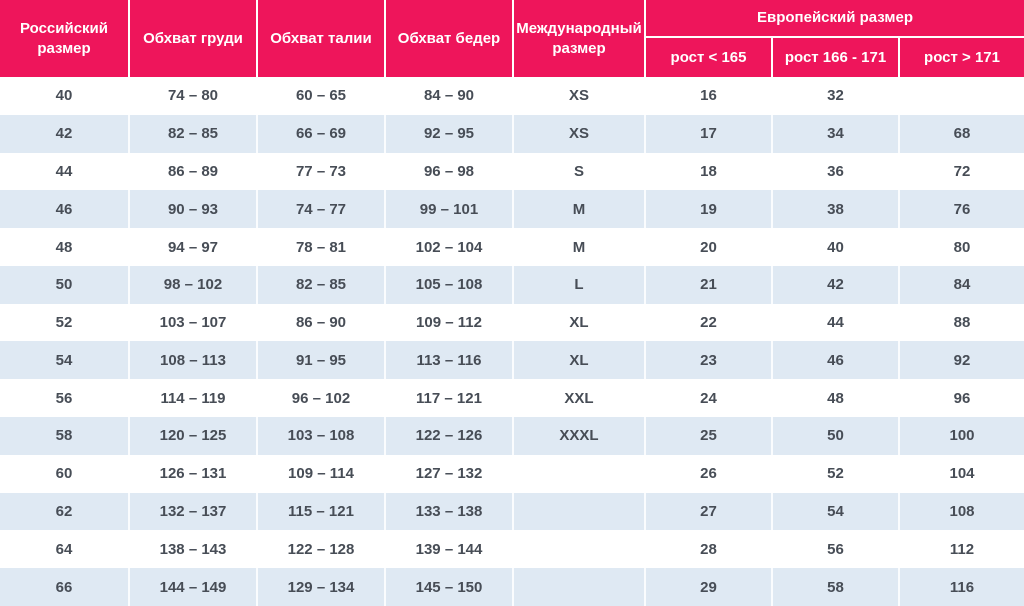 The width and height of the screenshot is (1024, 606). Describe the element at coordinates (320, 587) in the screenshot. I see `table-cell: 129 – 134` at that location.